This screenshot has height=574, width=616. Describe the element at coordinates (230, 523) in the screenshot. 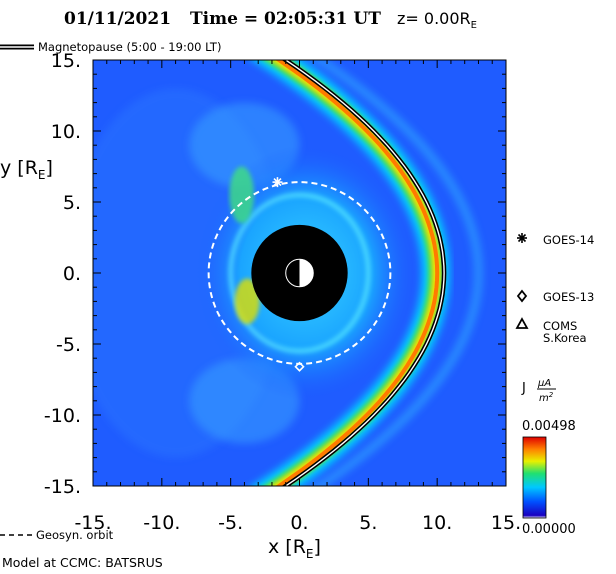

I see `x-tick-label: -5.` at that location.